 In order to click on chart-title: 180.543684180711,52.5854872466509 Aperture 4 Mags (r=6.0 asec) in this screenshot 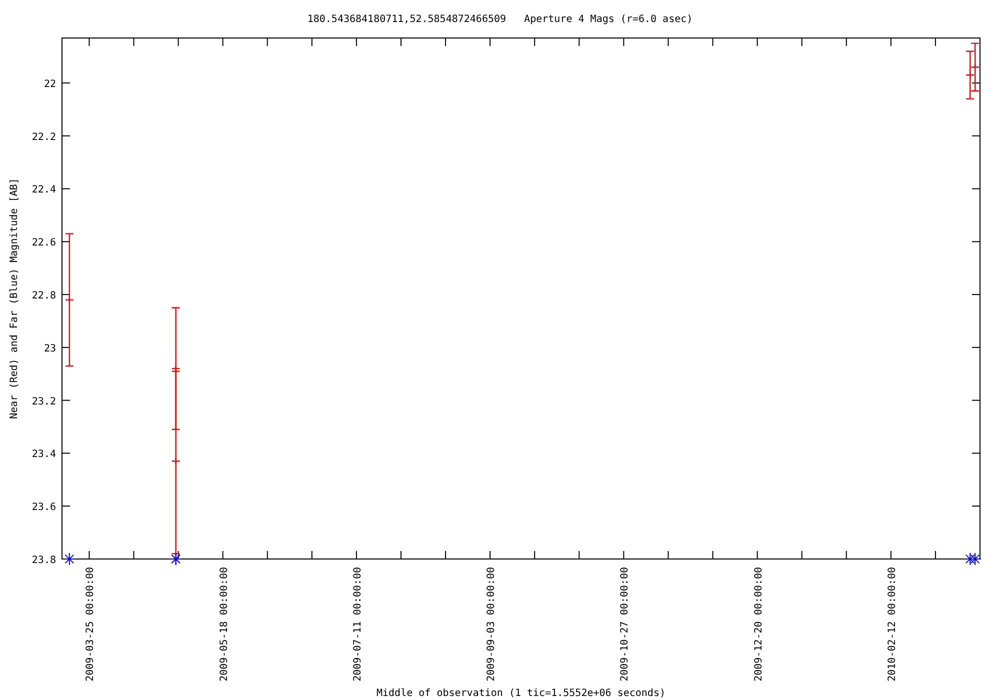, I will do `click(500, 19)`.